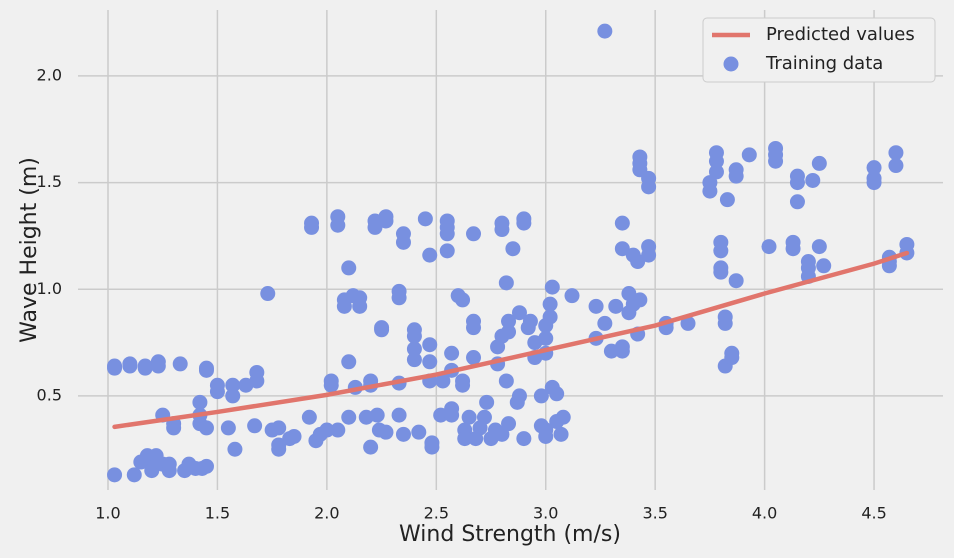 This screenshot has height=558, width=954. What do you see at coordinates (731, 64) in the screenshot?
I see `legend-swatch` at bounding box center [731, 64].